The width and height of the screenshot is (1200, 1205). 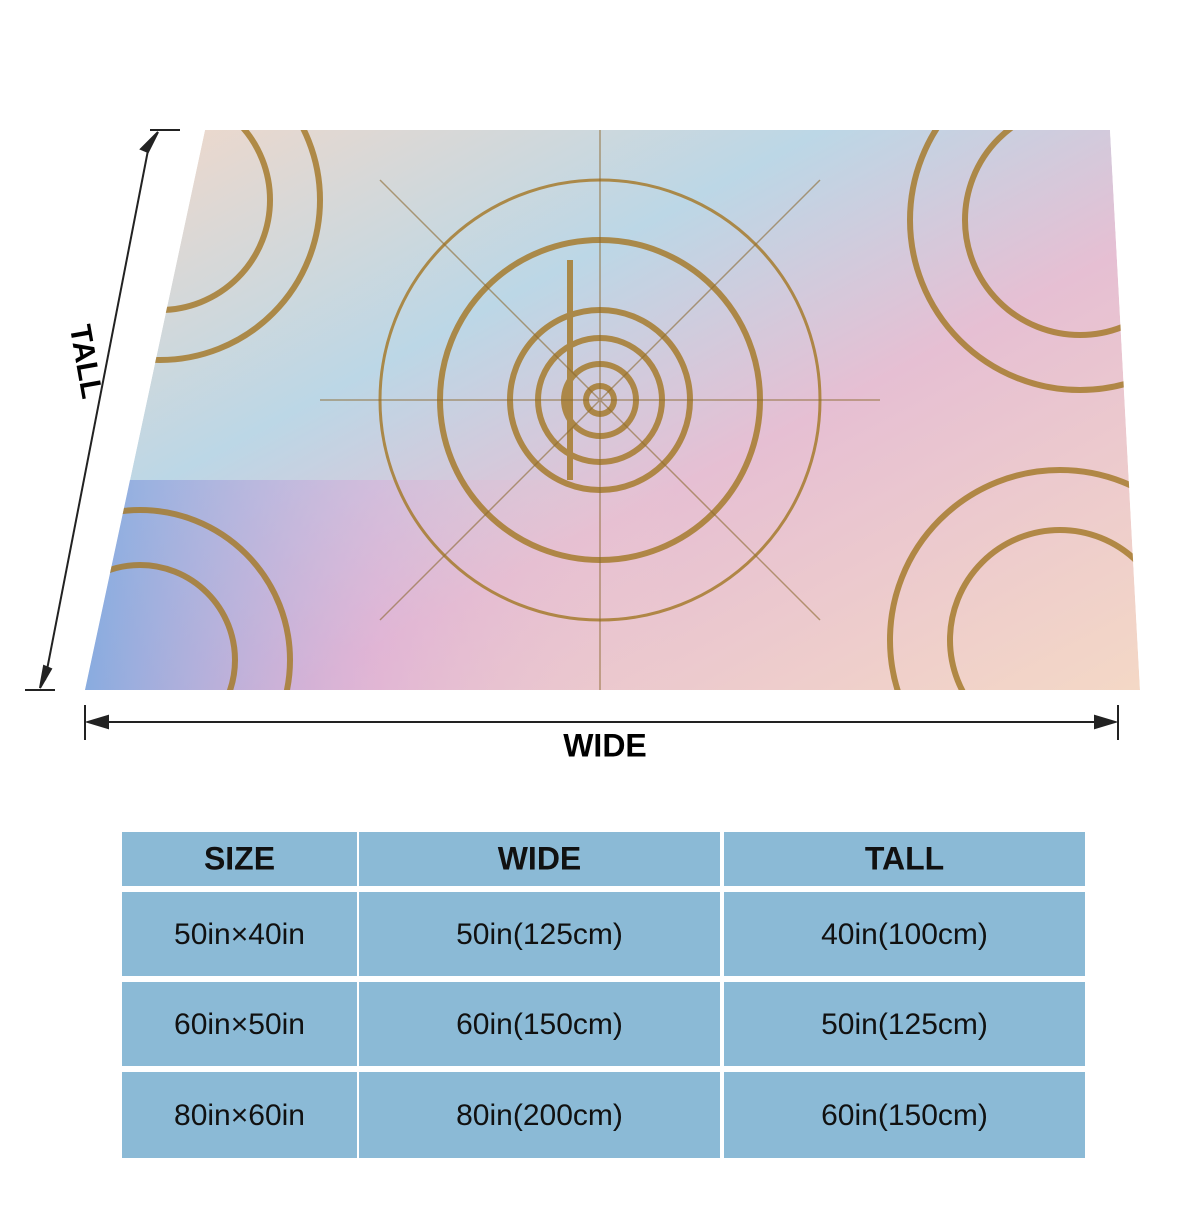 I want to click on cell-text: 50in×40in, so click(x=239, y=934).